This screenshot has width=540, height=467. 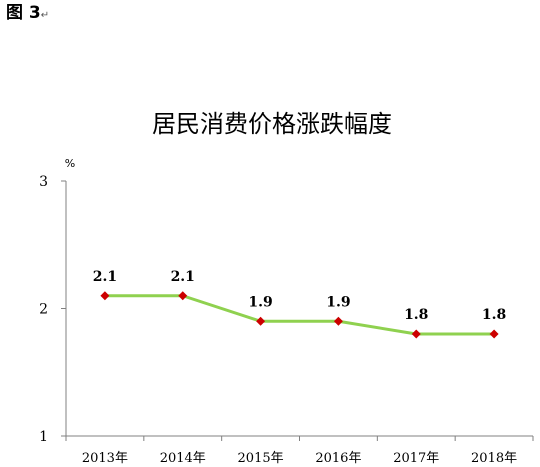 What do you see at coordinates (43, 310) in the screenshot?
I see `y-tick-label: 2` at bounding box center [43, 310].